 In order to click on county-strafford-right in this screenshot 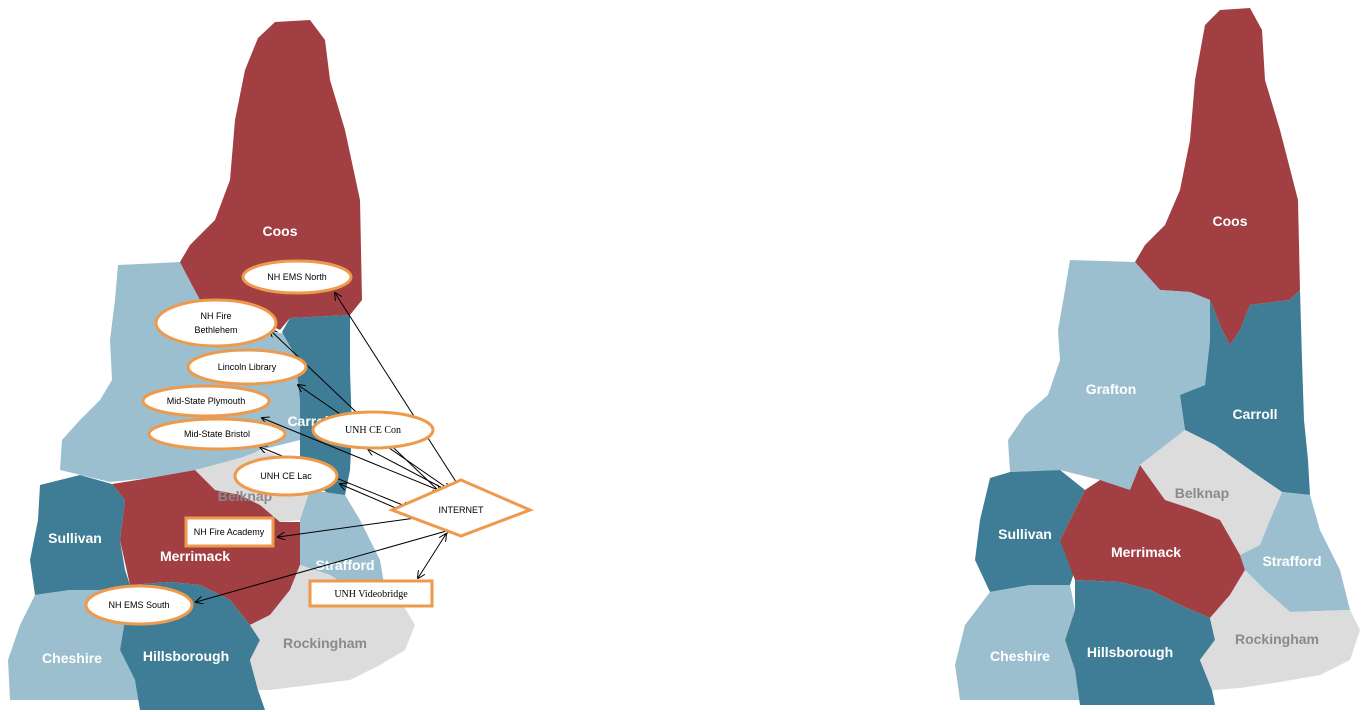, I will do `click(1295, 552)`.